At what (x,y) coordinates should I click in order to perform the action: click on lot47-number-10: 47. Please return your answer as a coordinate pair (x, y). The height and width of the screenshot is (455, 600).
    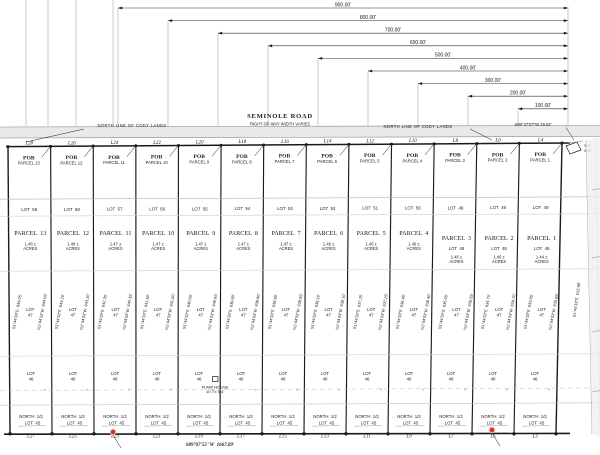
    Looking at the image, I should click on (158, 314).